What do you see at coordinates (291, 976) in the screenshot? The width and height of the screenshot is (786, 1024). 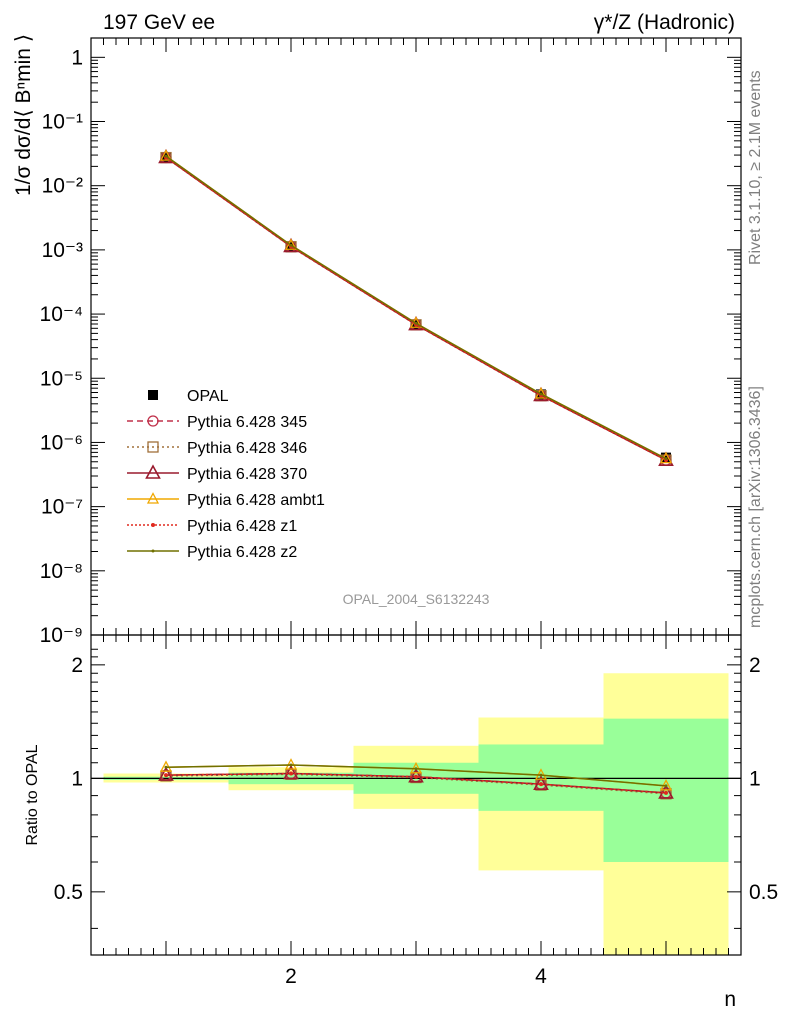 I see `x-tick-label: 2` at bounding box center [291, 976].